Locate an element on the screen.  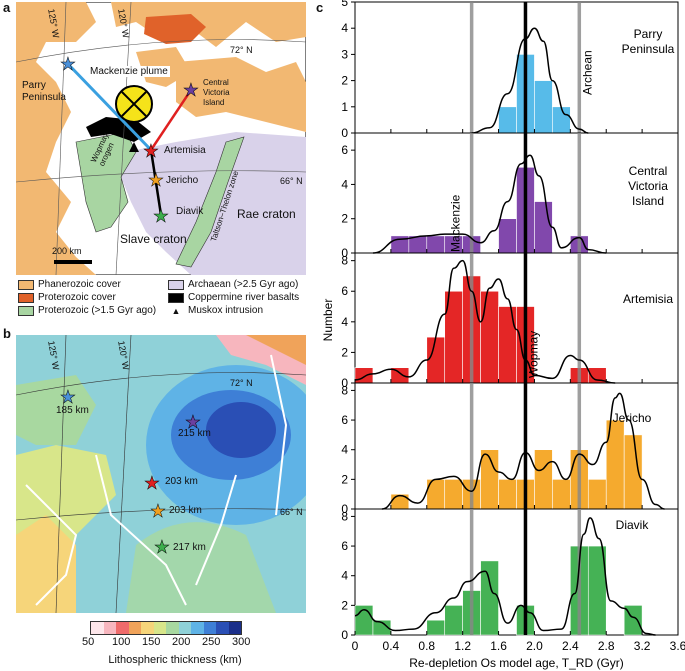
legend-item: Archaean (>2.5 Gyr ago) is located at coordinates (233, 284).